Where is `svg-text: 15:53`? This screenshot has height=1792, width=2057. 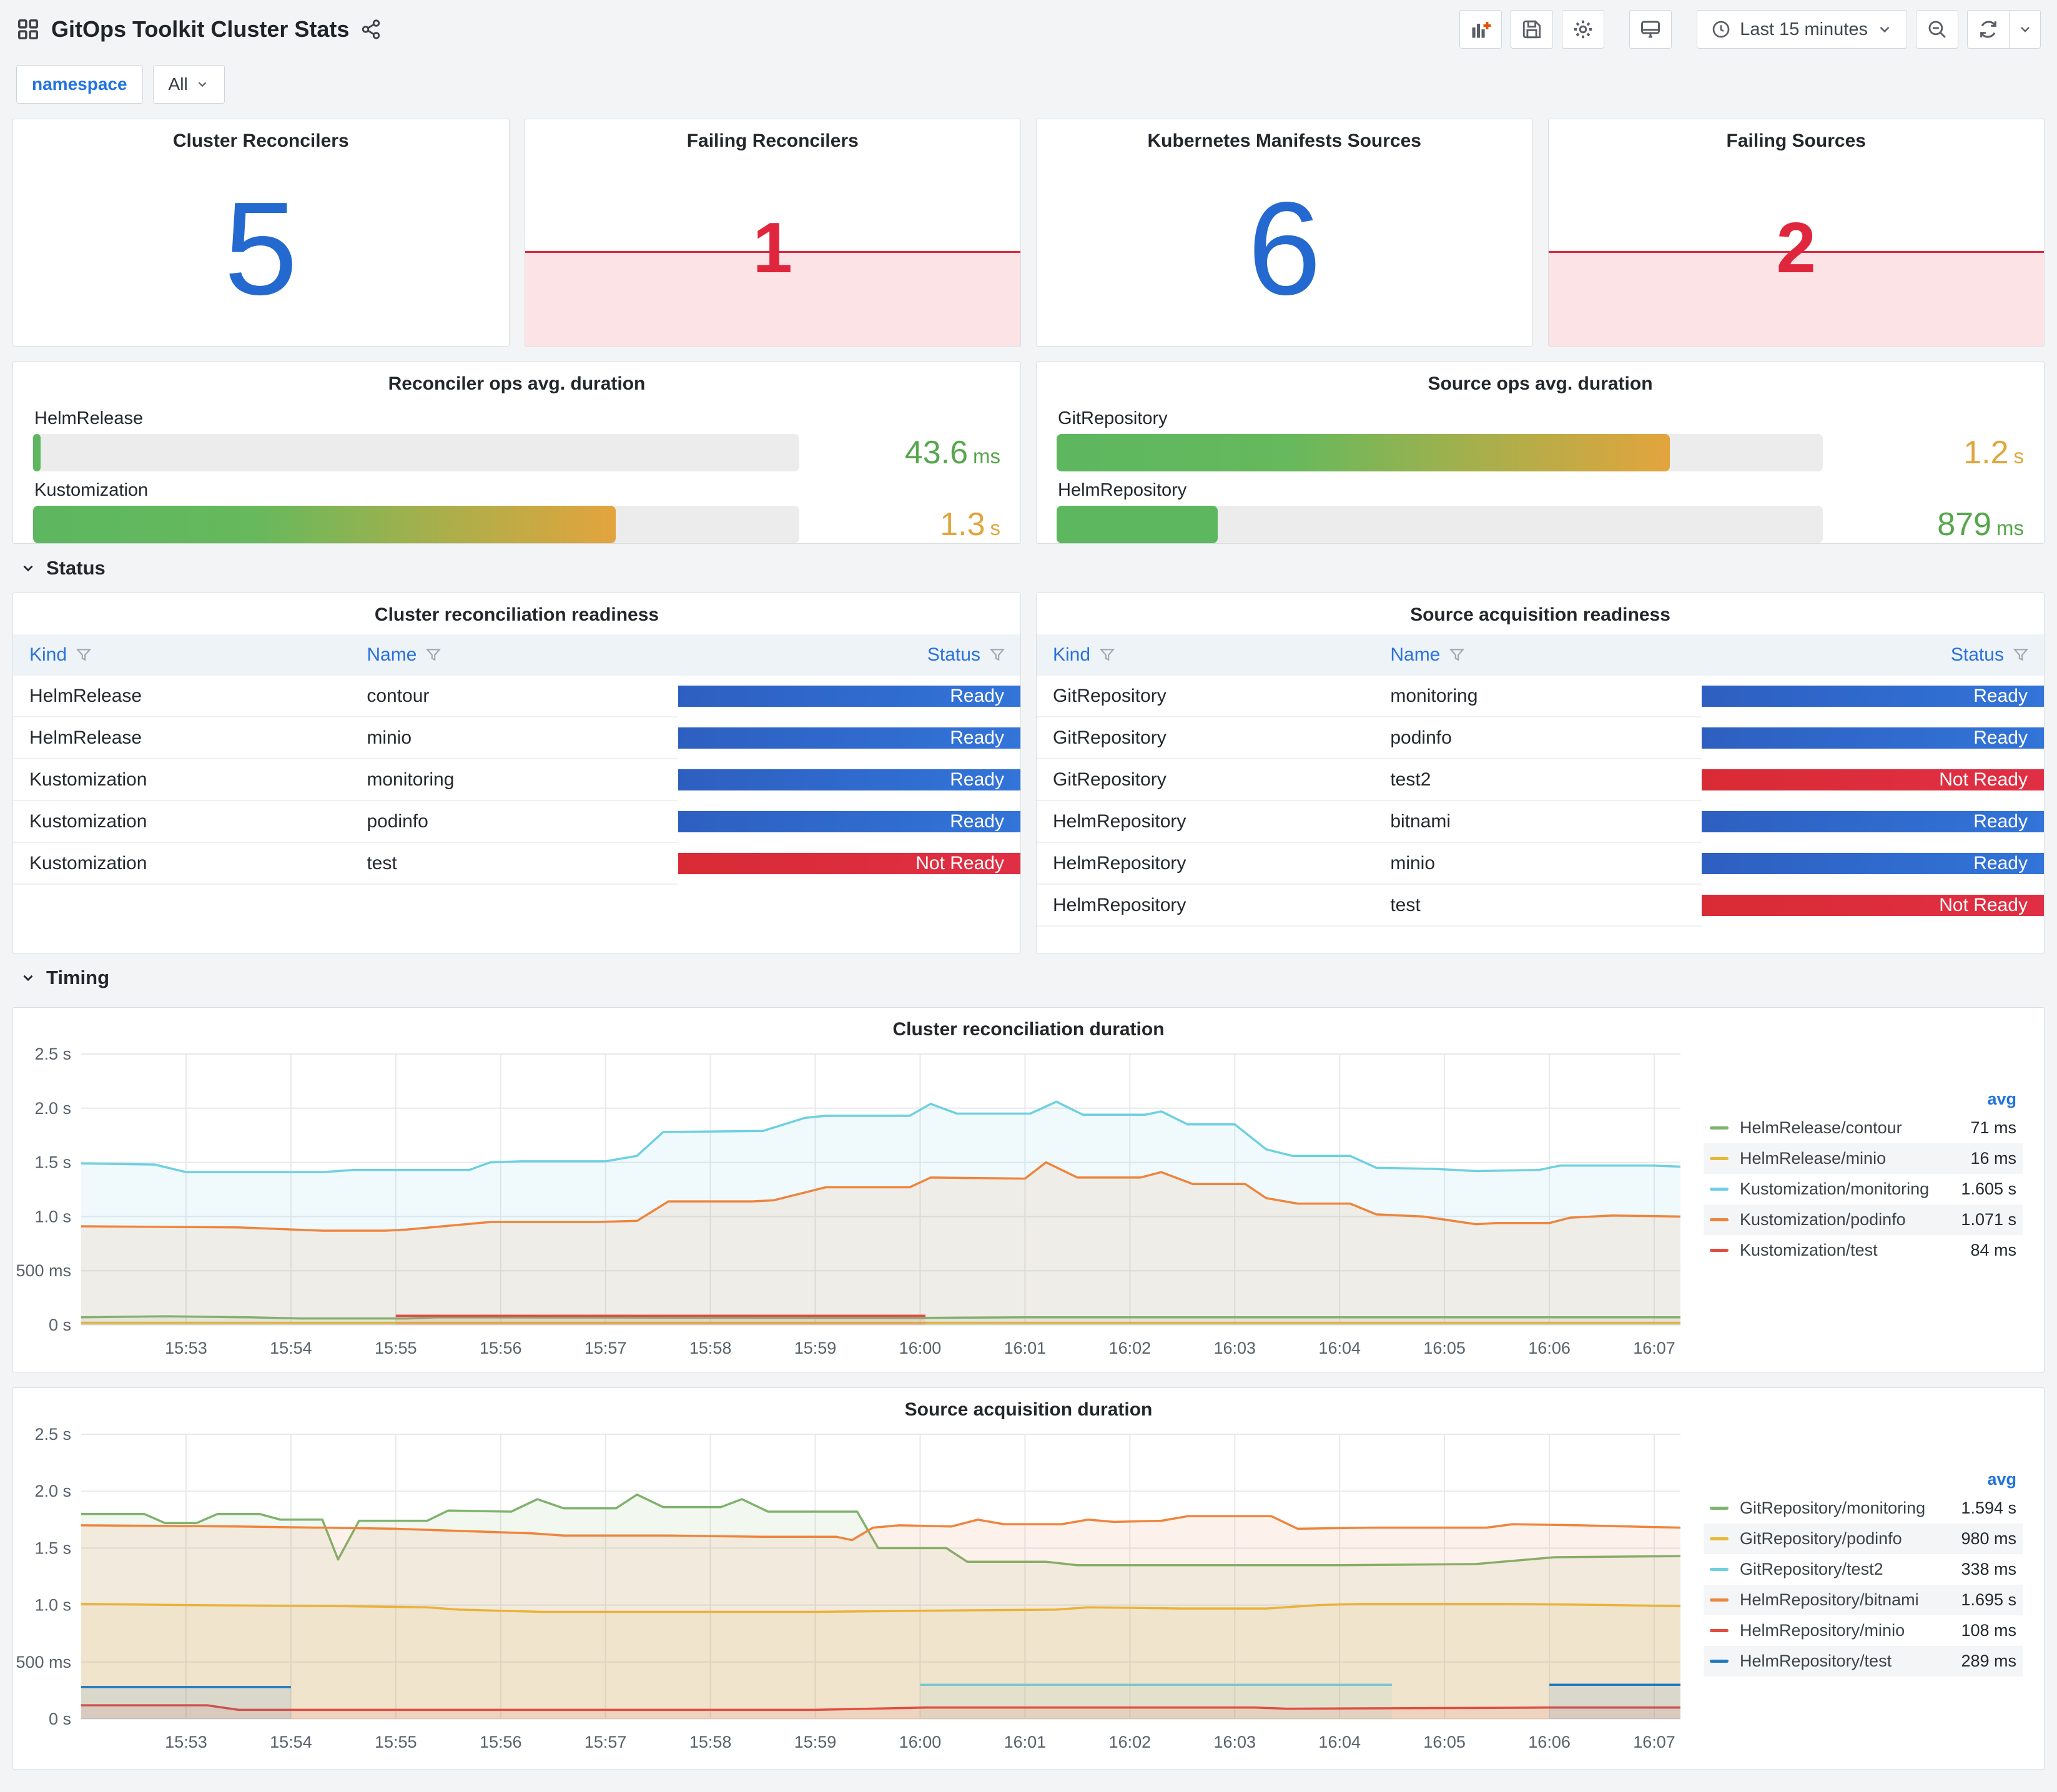
svg-text: 15:53 is located at coordinates (186, 1742).